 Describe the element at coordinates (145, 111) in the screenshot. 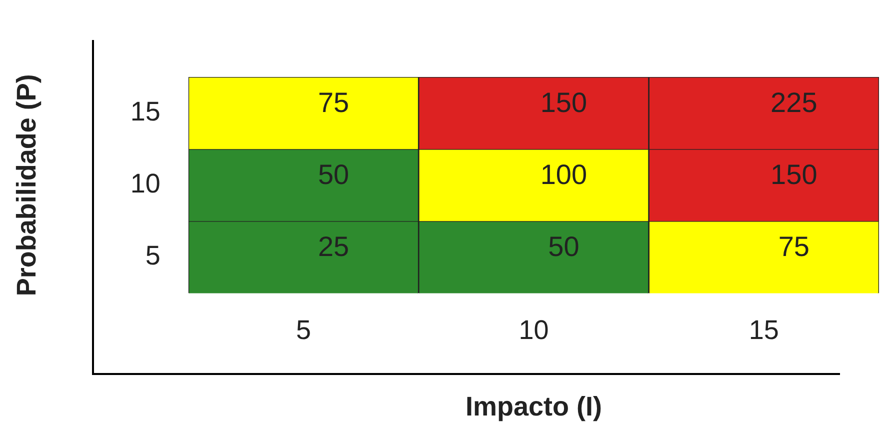

I see `y-tick-label: 15` at that location.